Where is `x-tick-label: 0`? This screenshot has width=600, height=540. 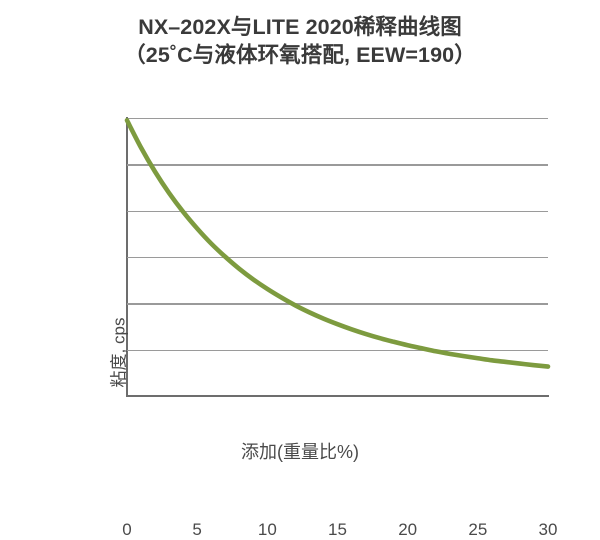
x-tick-label: 0 is located at coordinates (127, 529).